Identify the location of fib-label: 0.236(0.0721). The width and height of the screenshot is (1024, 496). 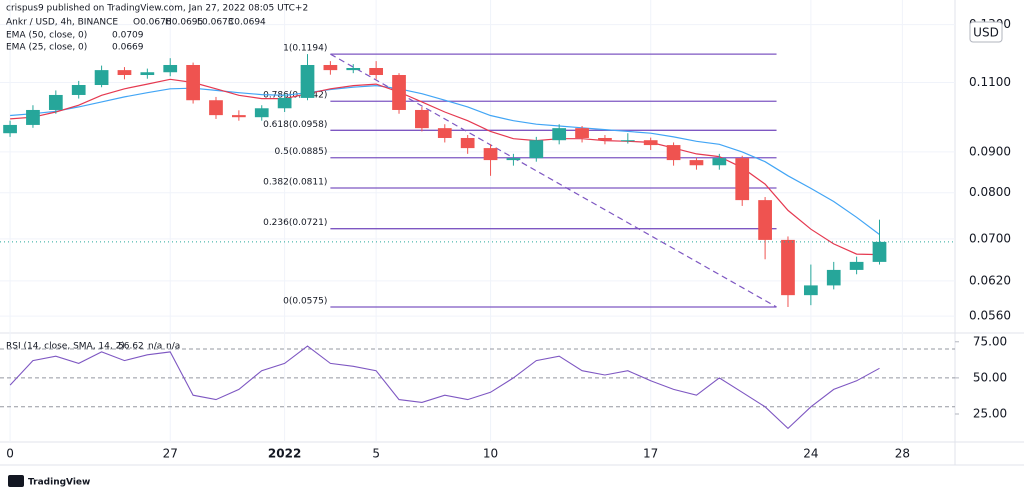
(295, 223).